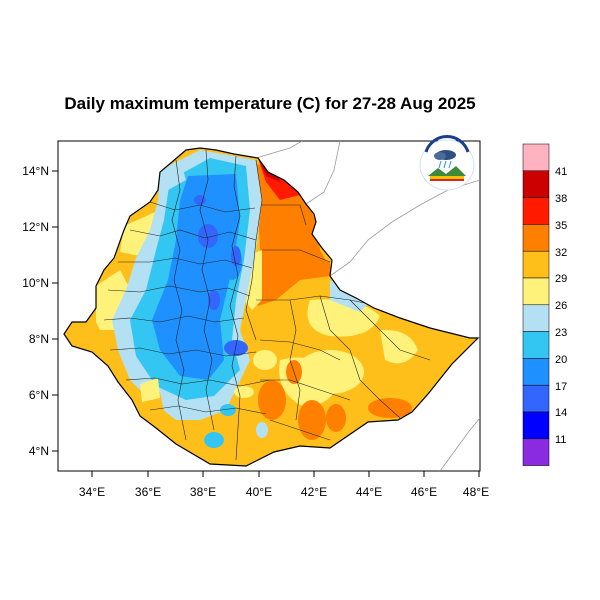 This screenshot has width=600, height=600. Describe the element at coordinates (476, 492) in the screenshot. I see `x-tick-label: 48°E` at that location.